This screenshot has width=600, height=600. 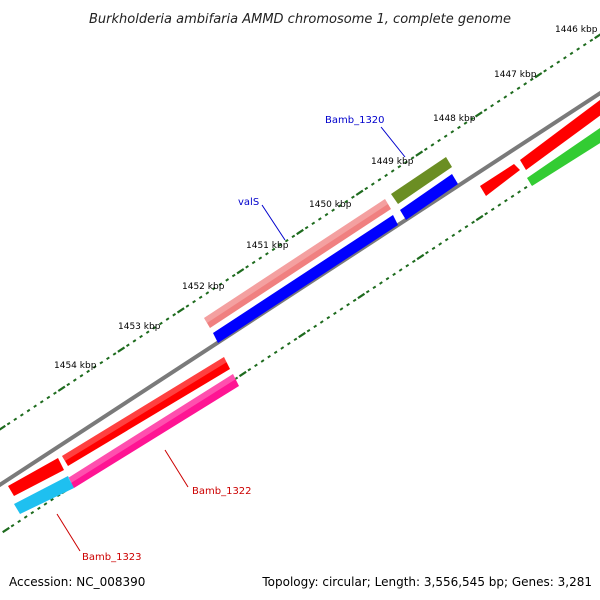 What do you see at coordinates (75, 366) in the screenshot?
I see `tick-label-1454: 1454 kbp` at bounding box center [75, 366].